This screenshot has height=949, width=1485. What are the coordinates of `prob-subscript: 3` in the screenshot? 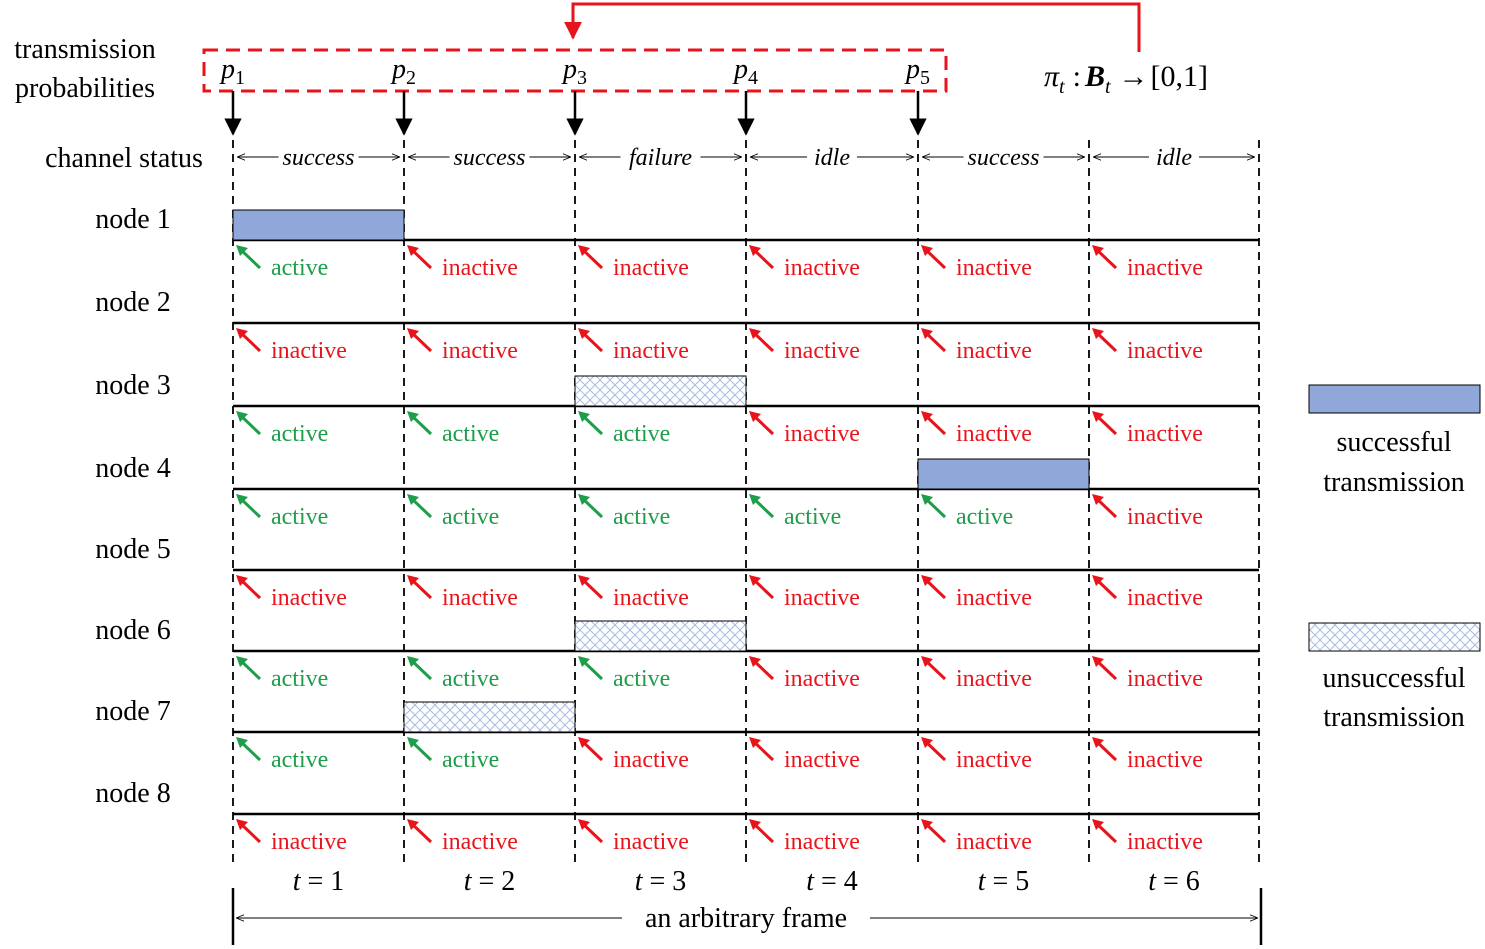 It's located at (582, 78).